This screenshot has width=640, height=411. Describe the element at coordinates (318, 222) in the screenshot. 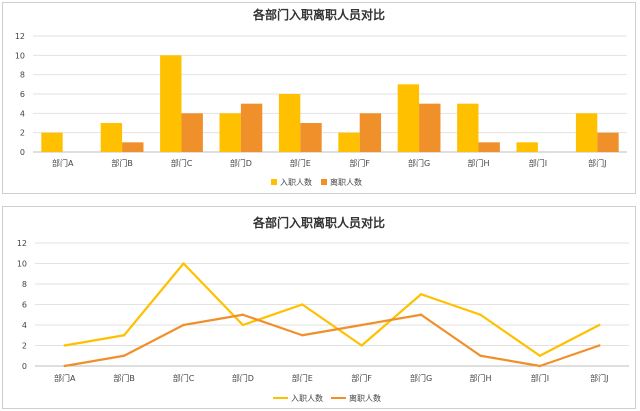

I see `line-chart-title: 各部门入职离职人员对比` at that location.